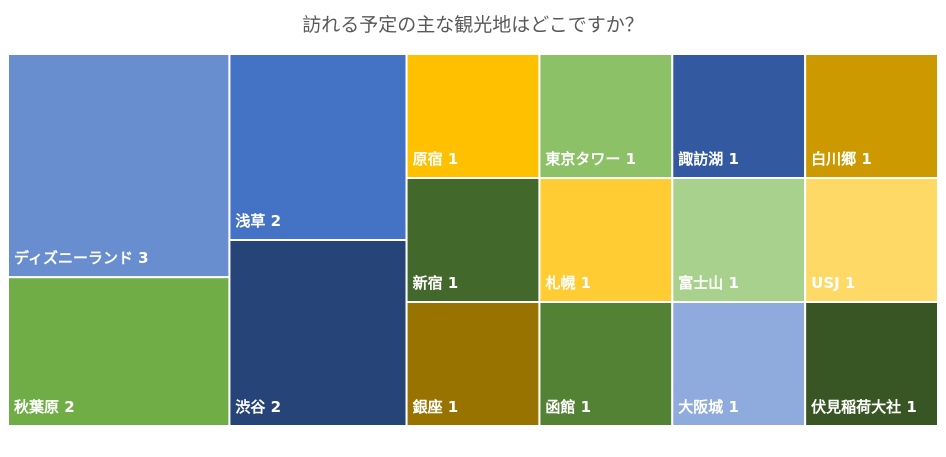  Describe the element at coordinates (590, 159) in the screenshot. I see `treemap-label: 東京タワー 1` at that location.